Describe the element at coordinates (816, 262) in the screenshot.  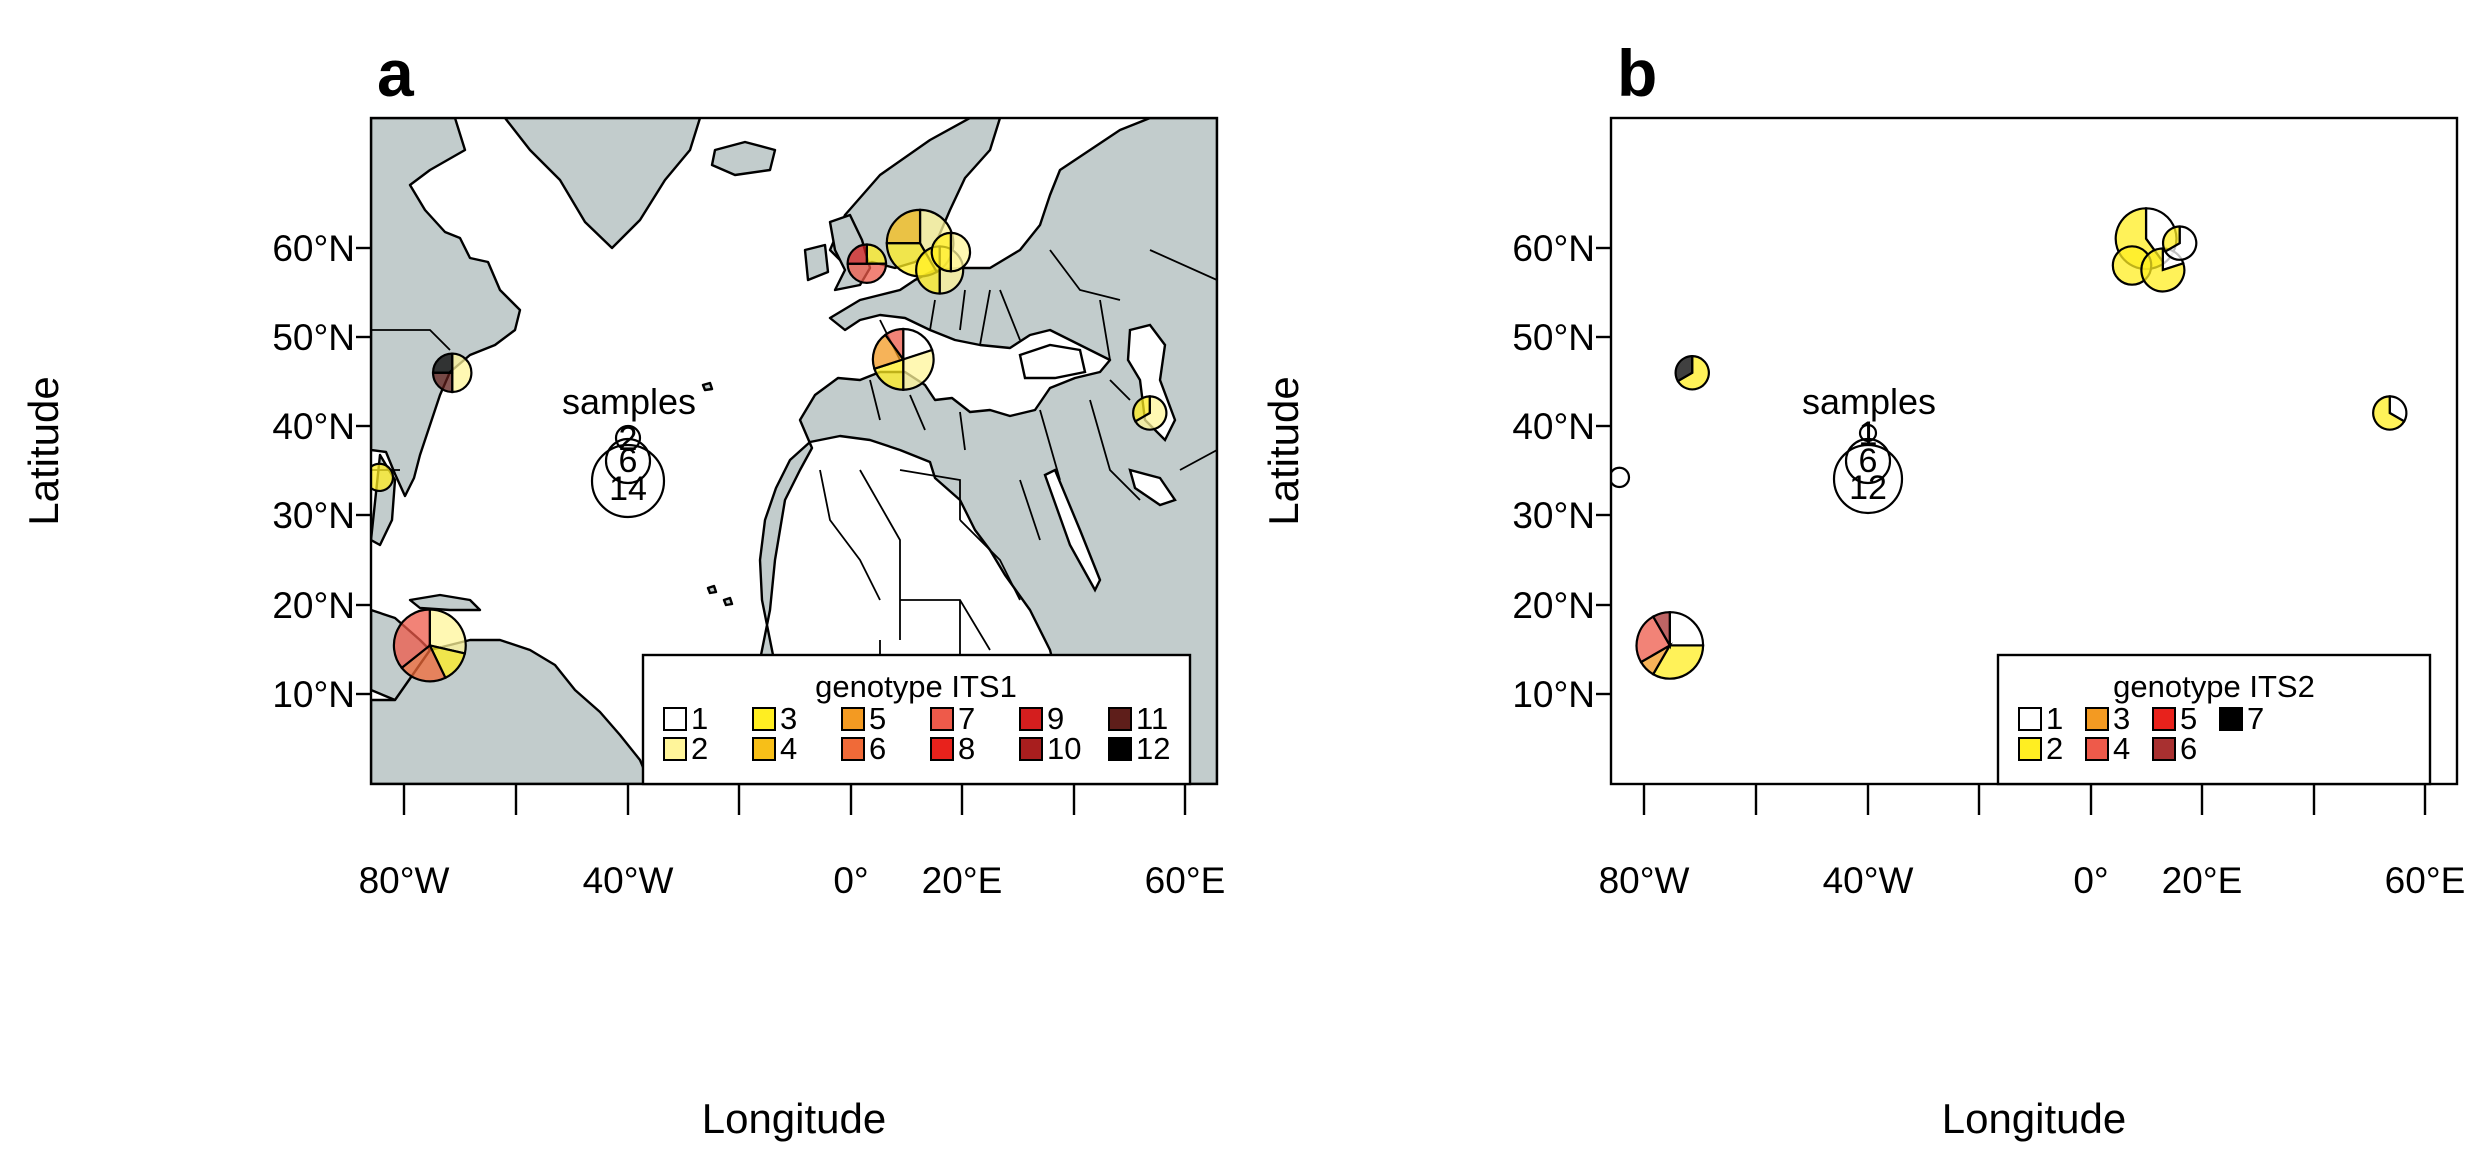
I see `land-ireland` at that location.